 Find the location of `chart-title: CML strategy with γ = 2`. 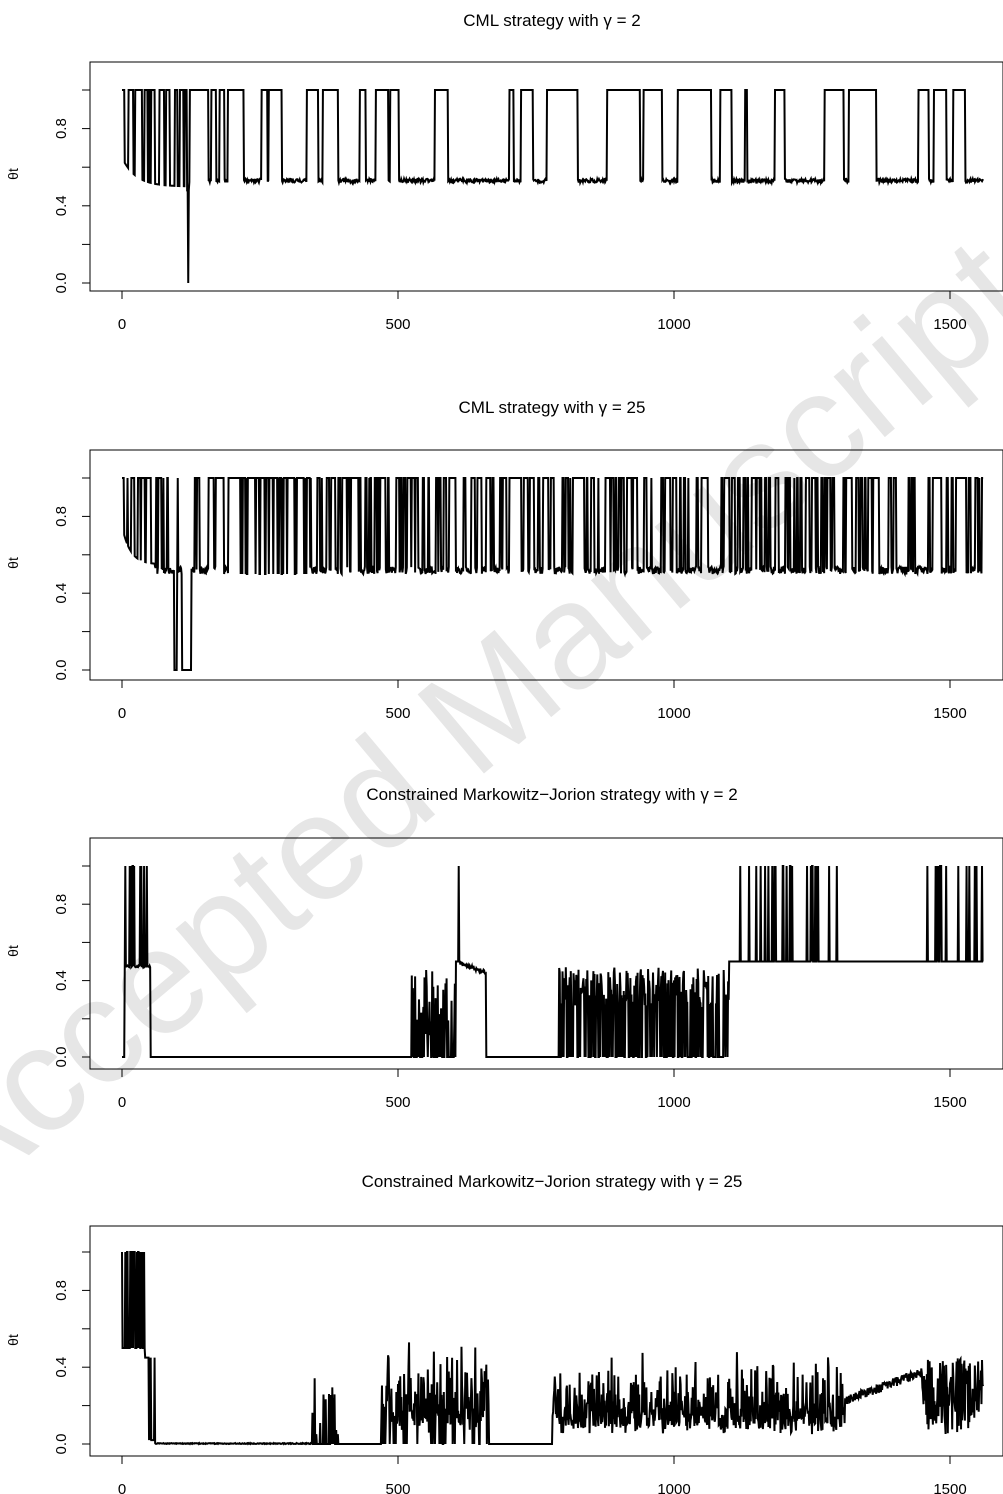

chart-title: CML strategy with γ = 2 is located at coordinates (551, 20).